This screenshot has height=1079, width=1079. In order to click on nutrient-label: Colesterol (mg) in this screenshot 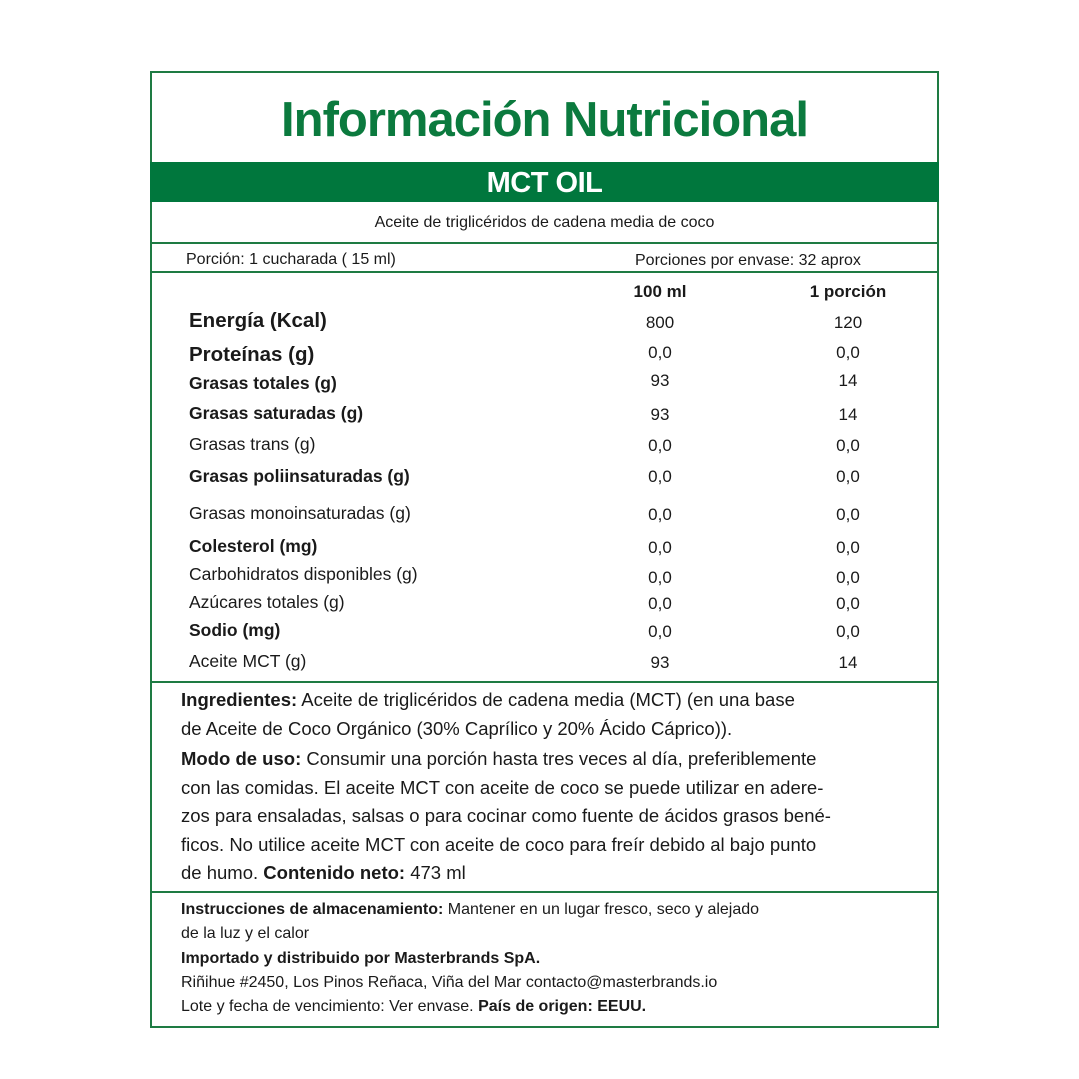, I will do `click(253, 546)`.